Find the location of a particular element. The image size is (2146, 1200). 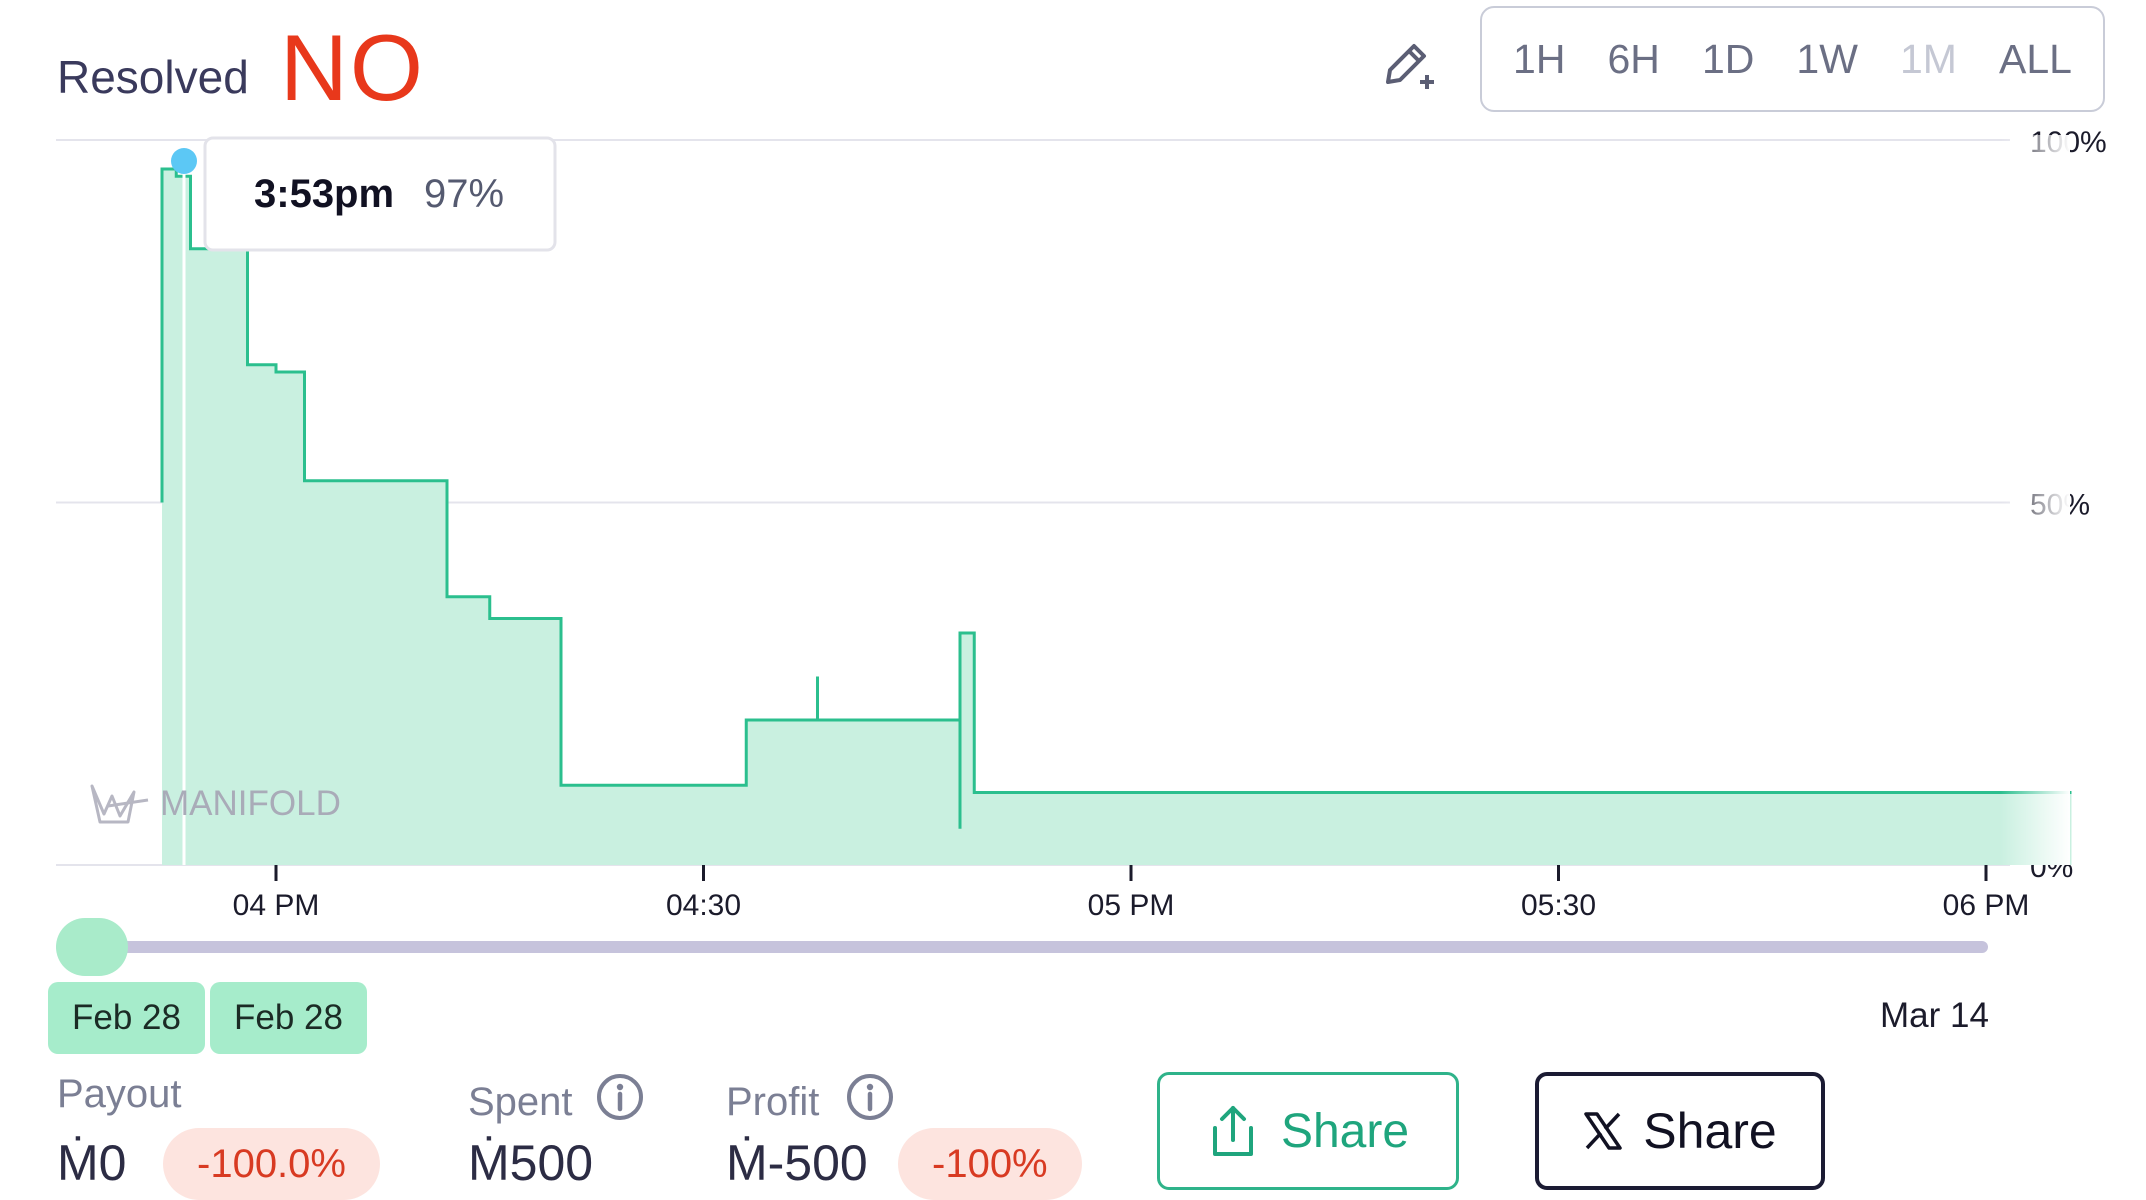

x-logo-icon is located at coordinates (1603, 1131).